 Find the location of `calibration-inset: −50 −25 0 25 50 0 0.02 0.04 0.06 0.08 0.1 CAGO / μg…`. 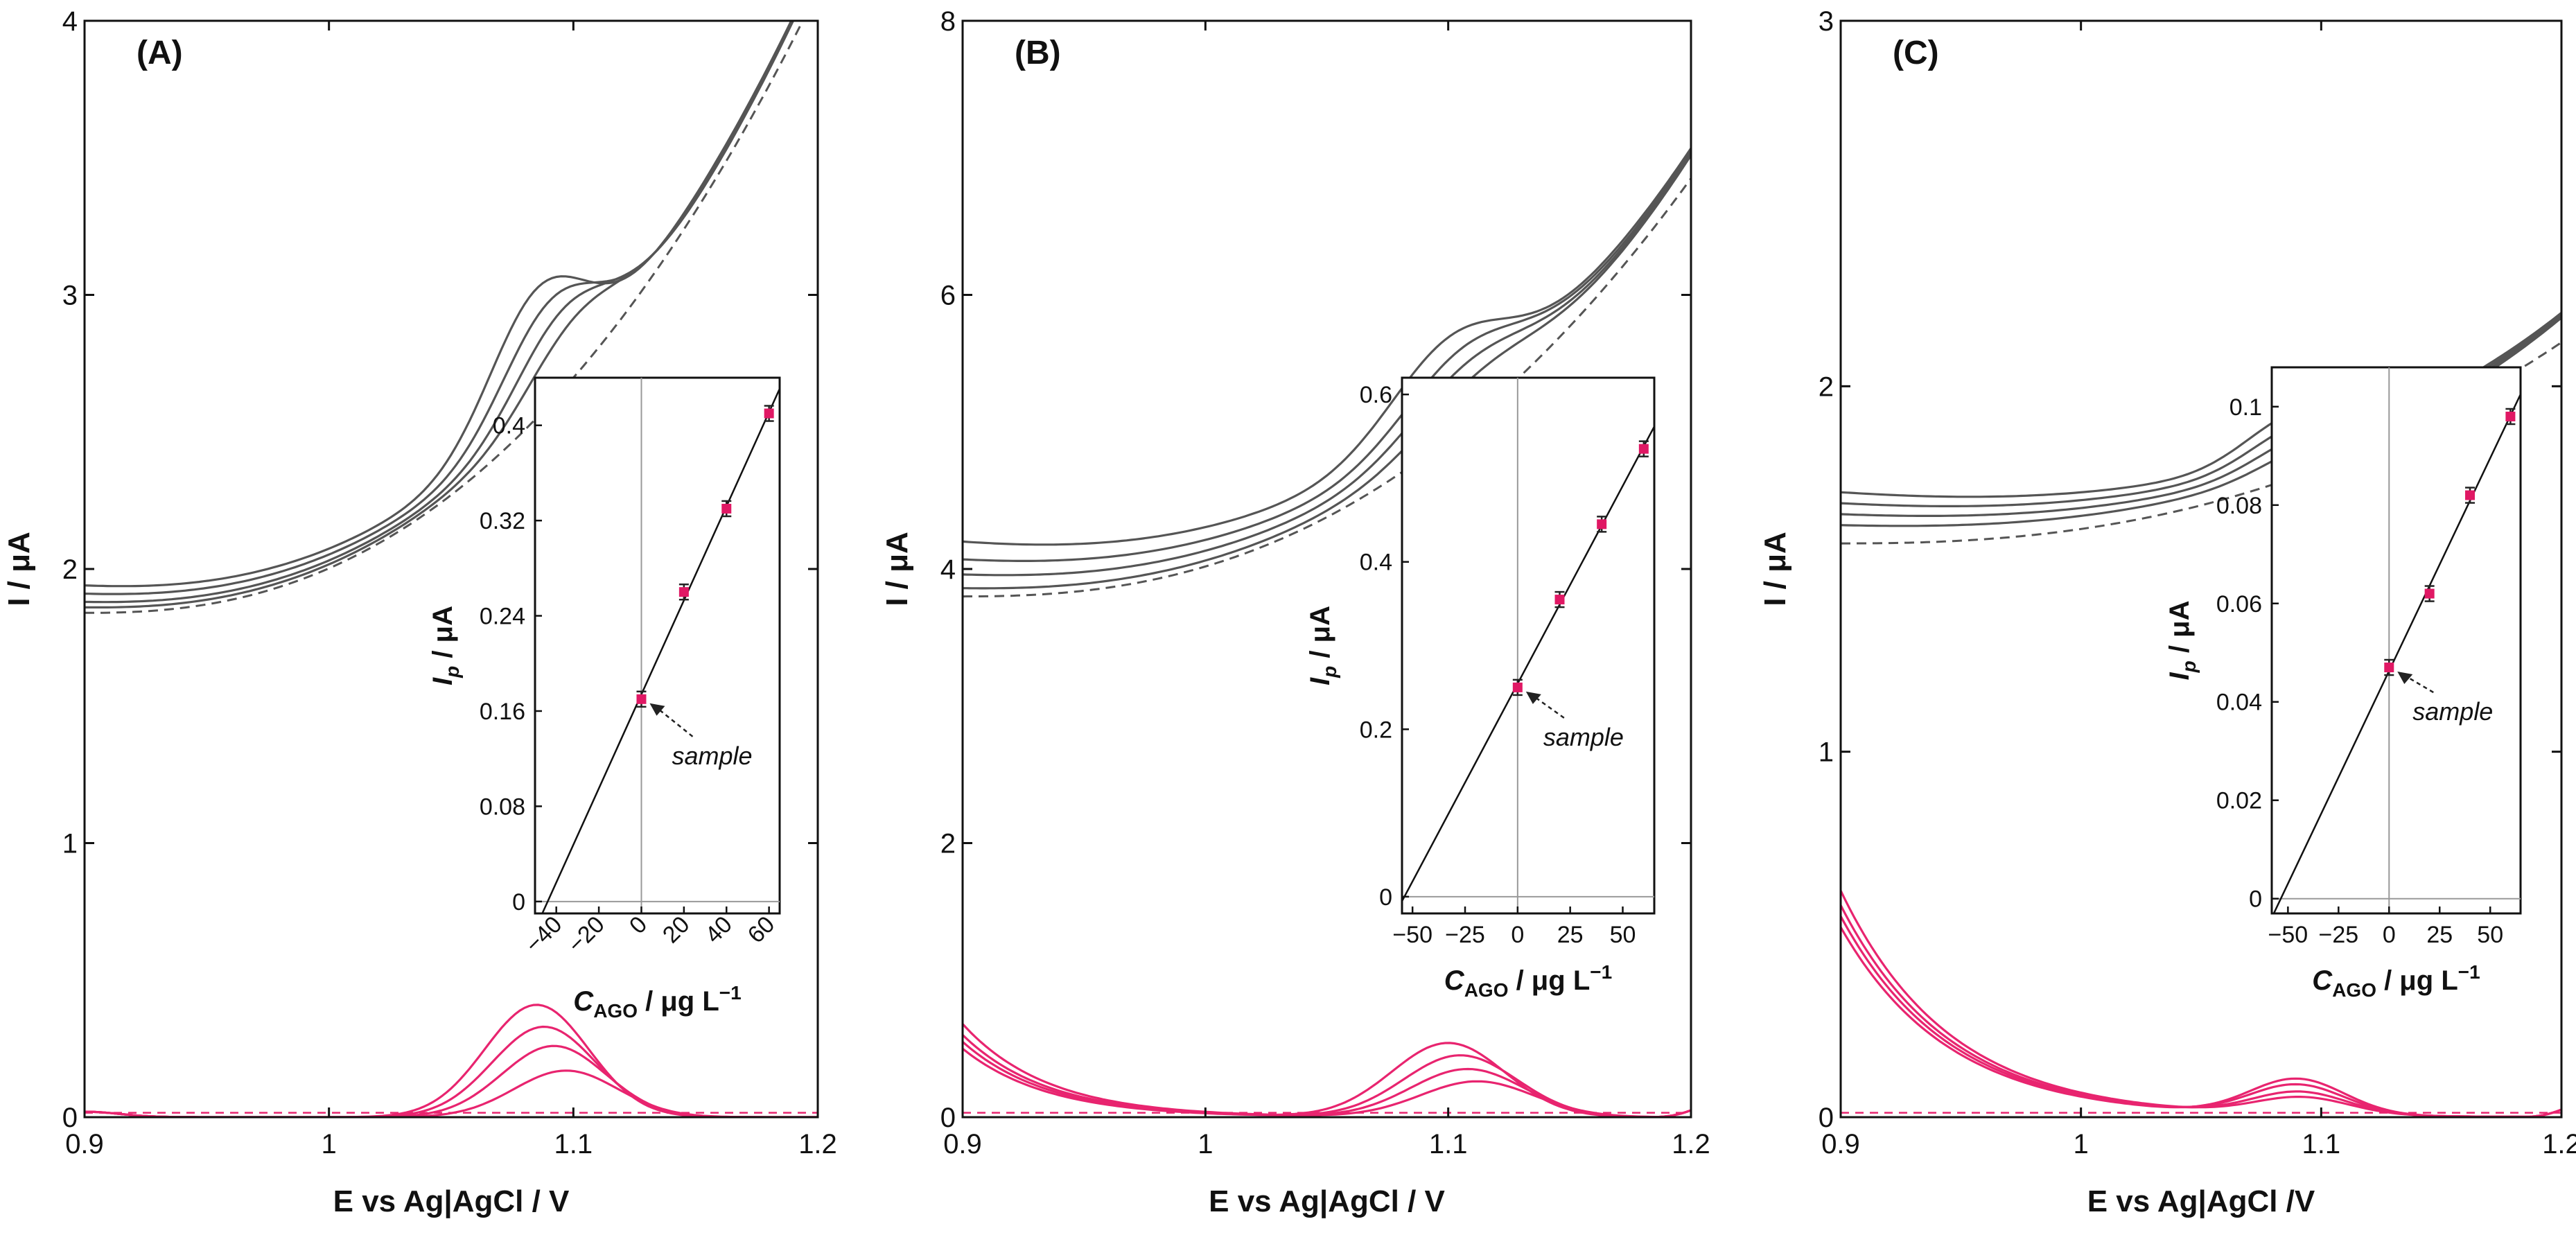

calibration-inset: −50 −25 0 25 50 0 0.02 0.04 0.06 0.08 0.1 CAGO / μg… is located at coordinates (2343, 683).